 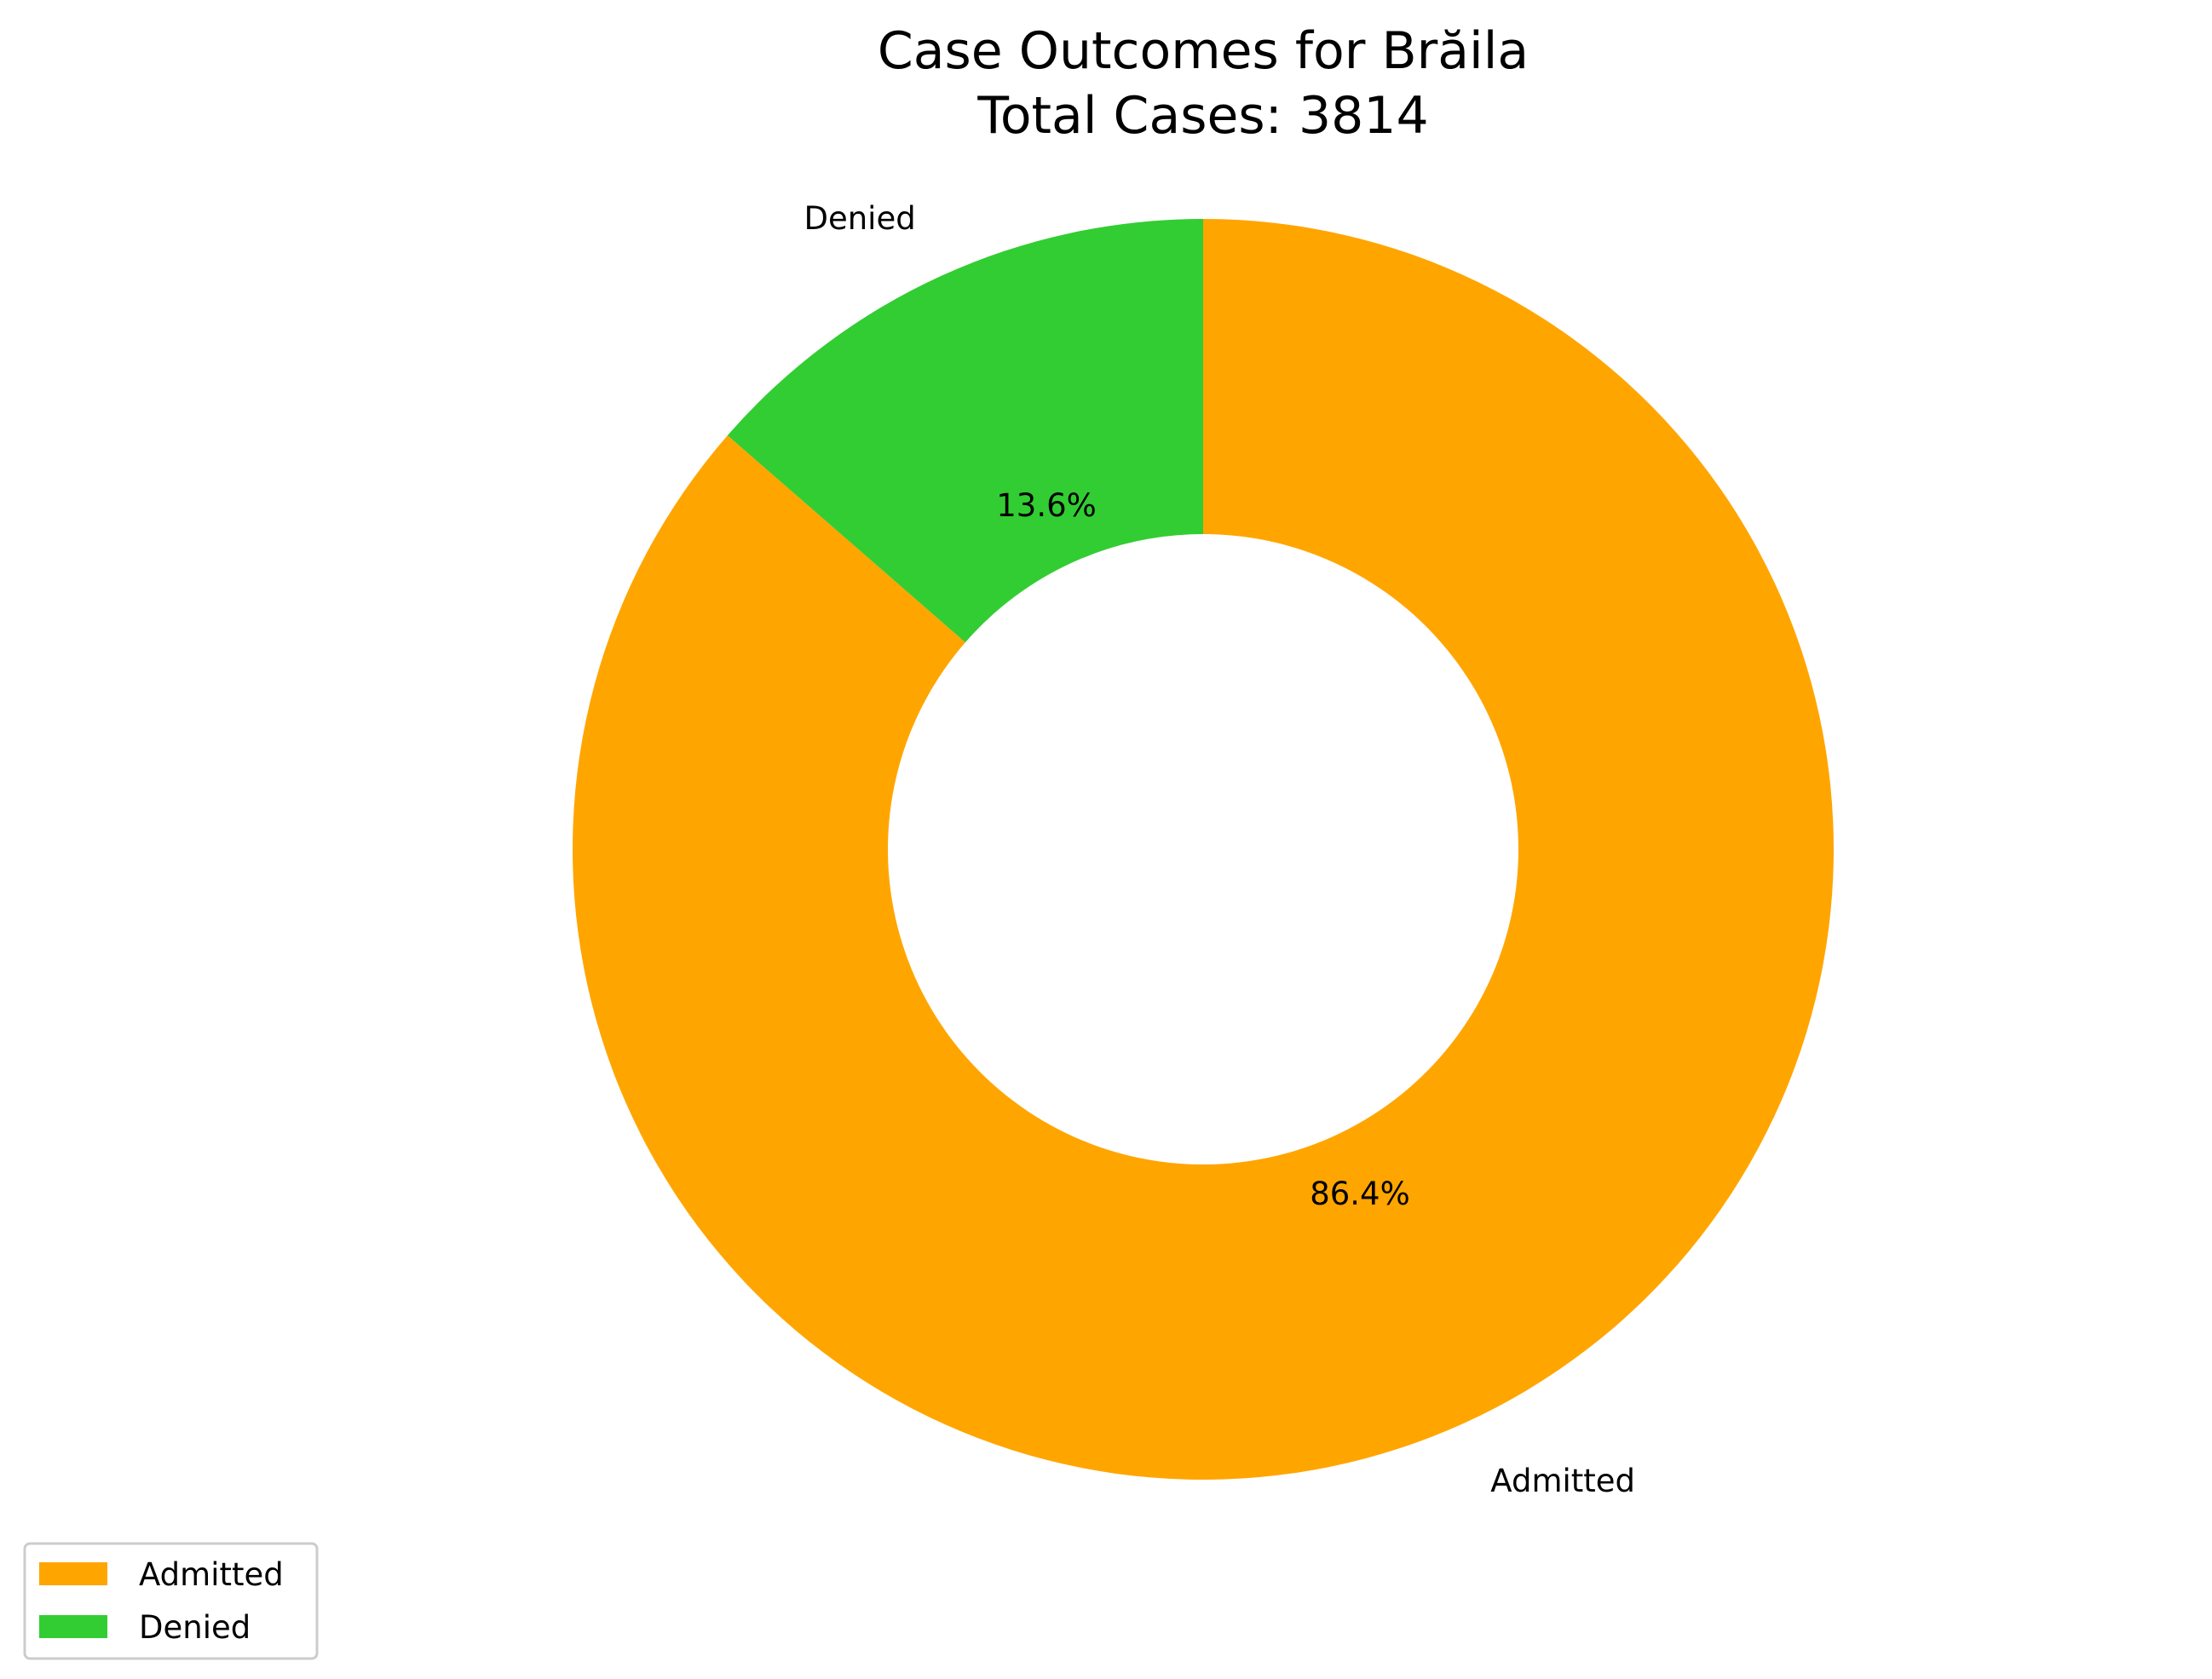 What do you see at coordinates (73, 1627) in the screenshot?
I see `legend-swatch-denied` at bounding box center [73, 1627].